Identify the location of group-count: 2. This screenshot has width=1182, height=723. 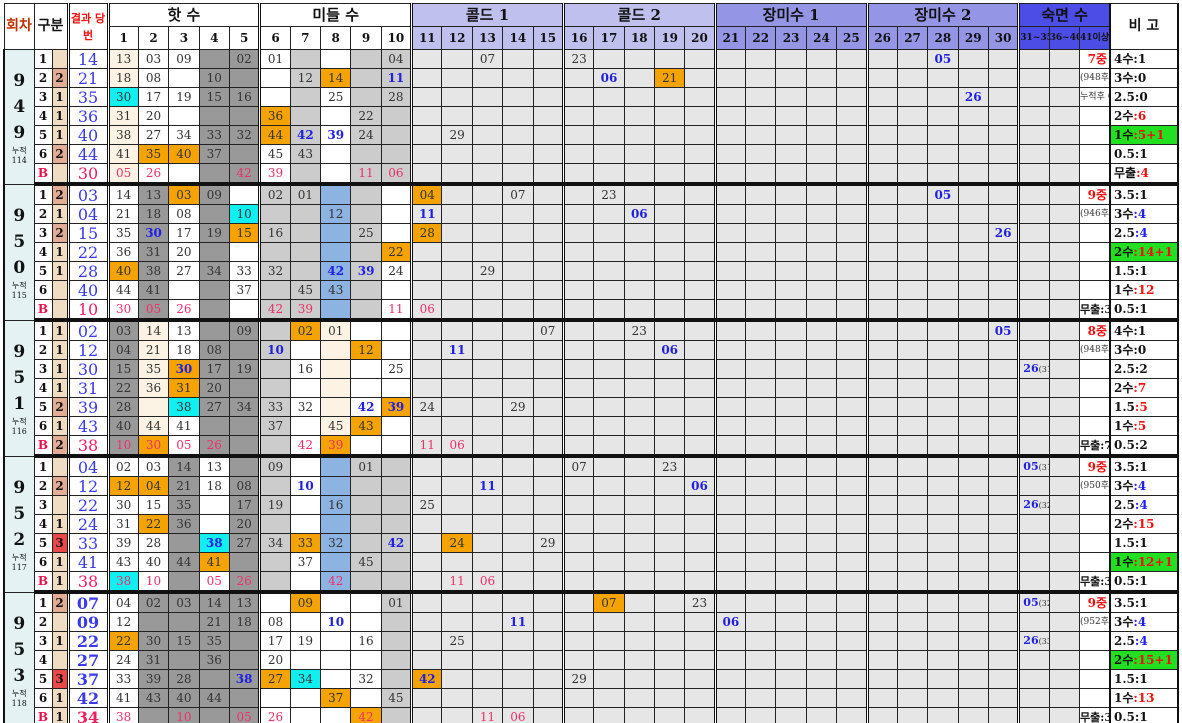
(60, 78).